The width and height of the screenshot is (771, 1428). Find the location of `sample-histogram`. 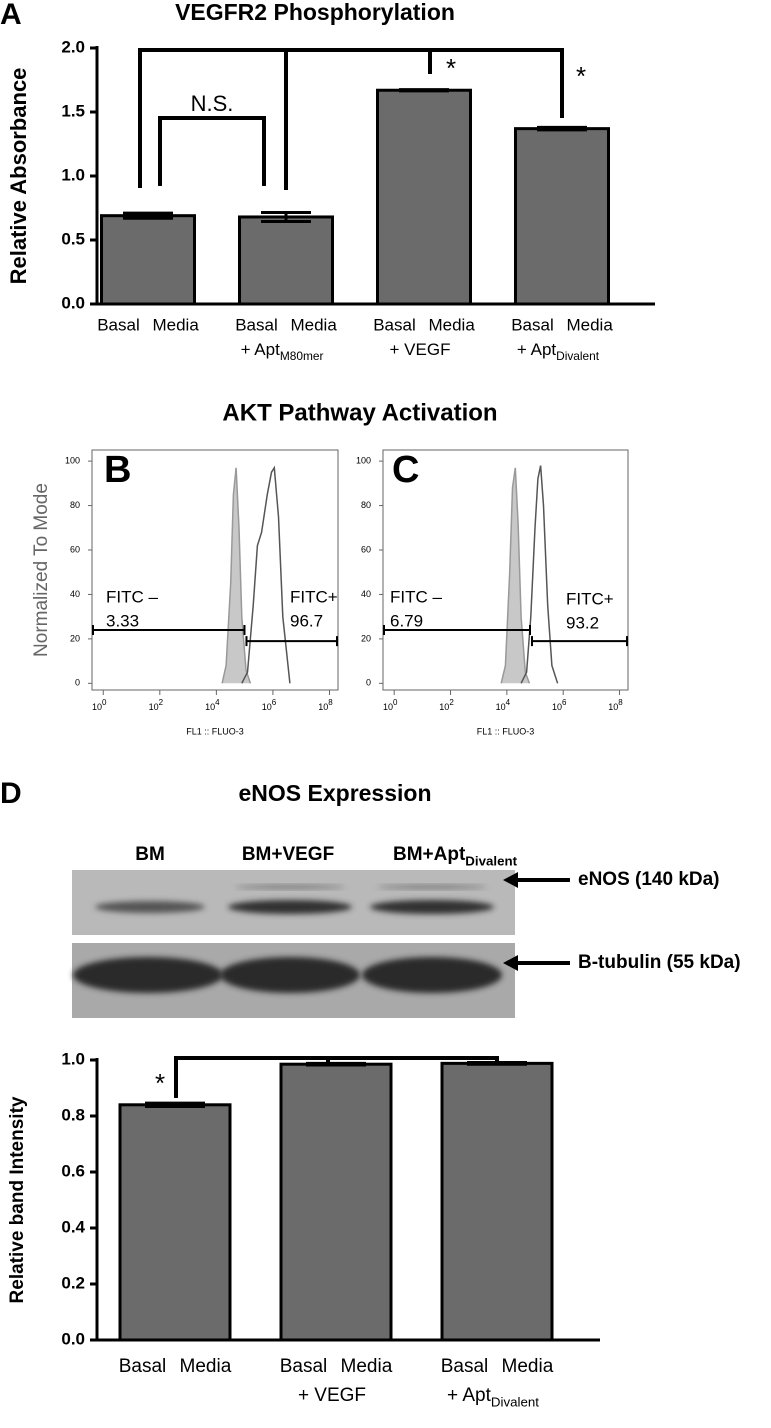

sample-histogram is located at coordinates (539, 574).